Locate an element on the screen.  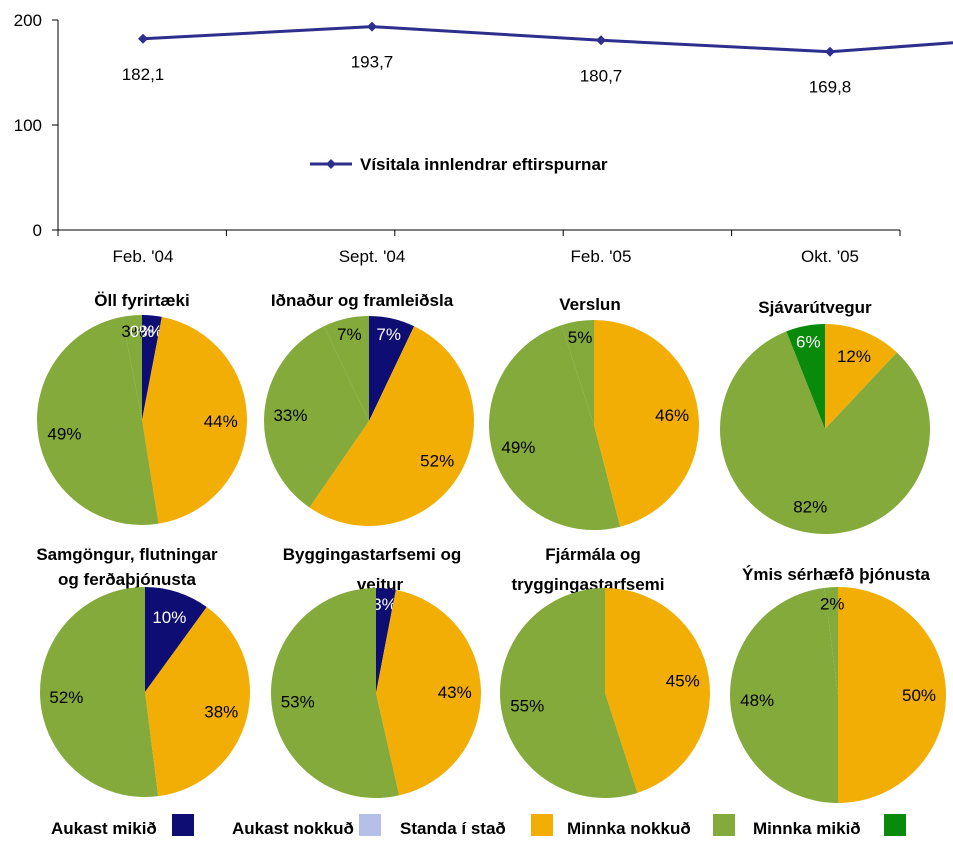
pie-slice-label: 43% is located at coordinates (455, 692).